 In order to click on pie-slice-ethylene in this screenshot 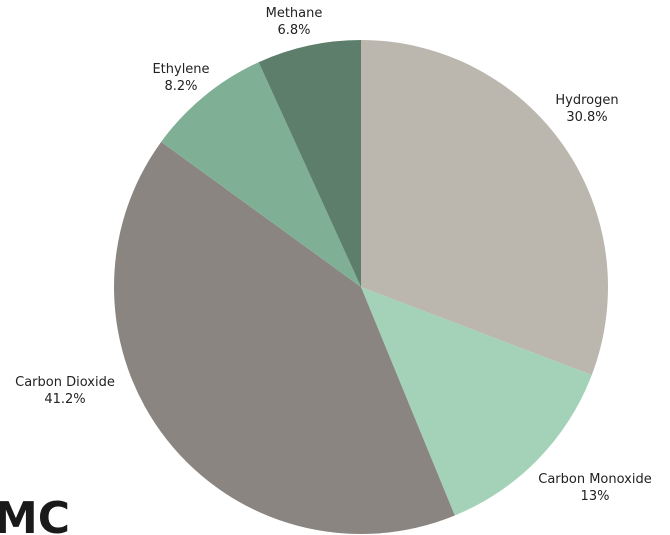, I will do `click(261, 175)`.